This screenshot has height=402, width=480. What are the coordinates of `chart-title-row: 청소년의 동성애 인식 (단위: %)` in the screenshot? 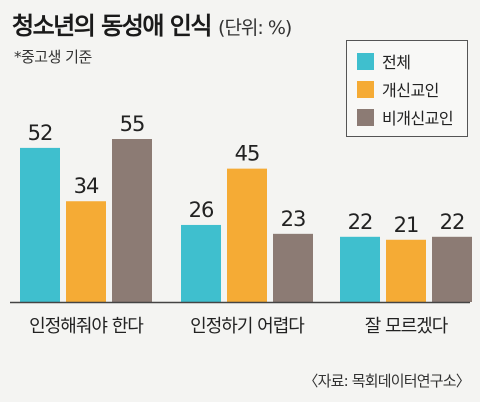 It's located at (152, 23).